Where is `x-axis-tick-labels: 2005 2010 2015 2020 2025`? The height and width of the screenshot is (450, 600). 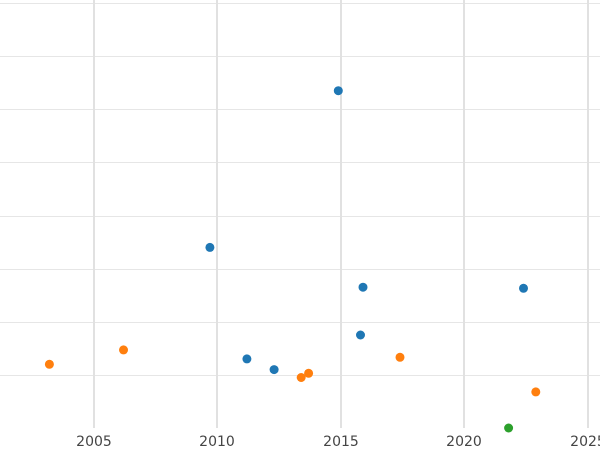 x-axis-tick-labels: 2005 2010 2015 2020 2025 is located at coordinates (338, 442).